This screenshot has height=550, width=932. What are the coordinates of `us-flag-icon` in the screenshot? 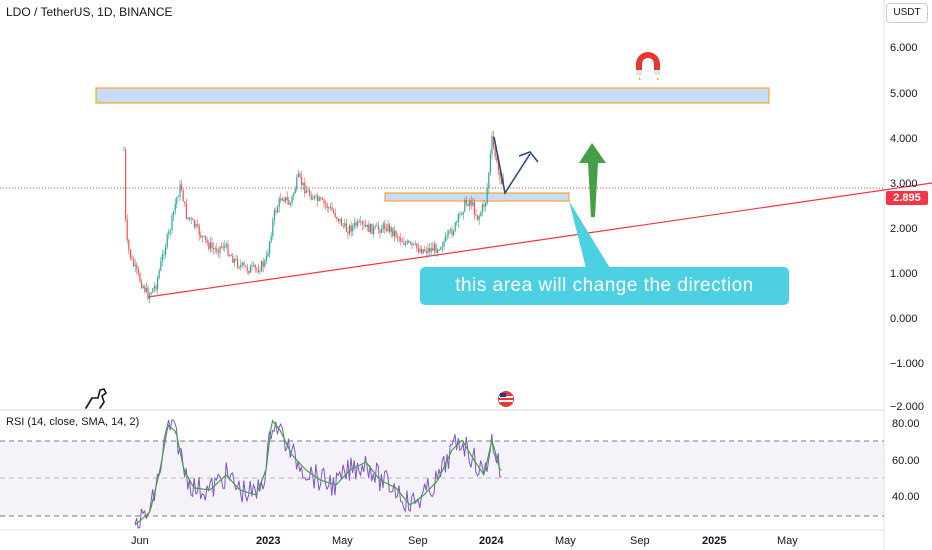 It's located at (506, 399).